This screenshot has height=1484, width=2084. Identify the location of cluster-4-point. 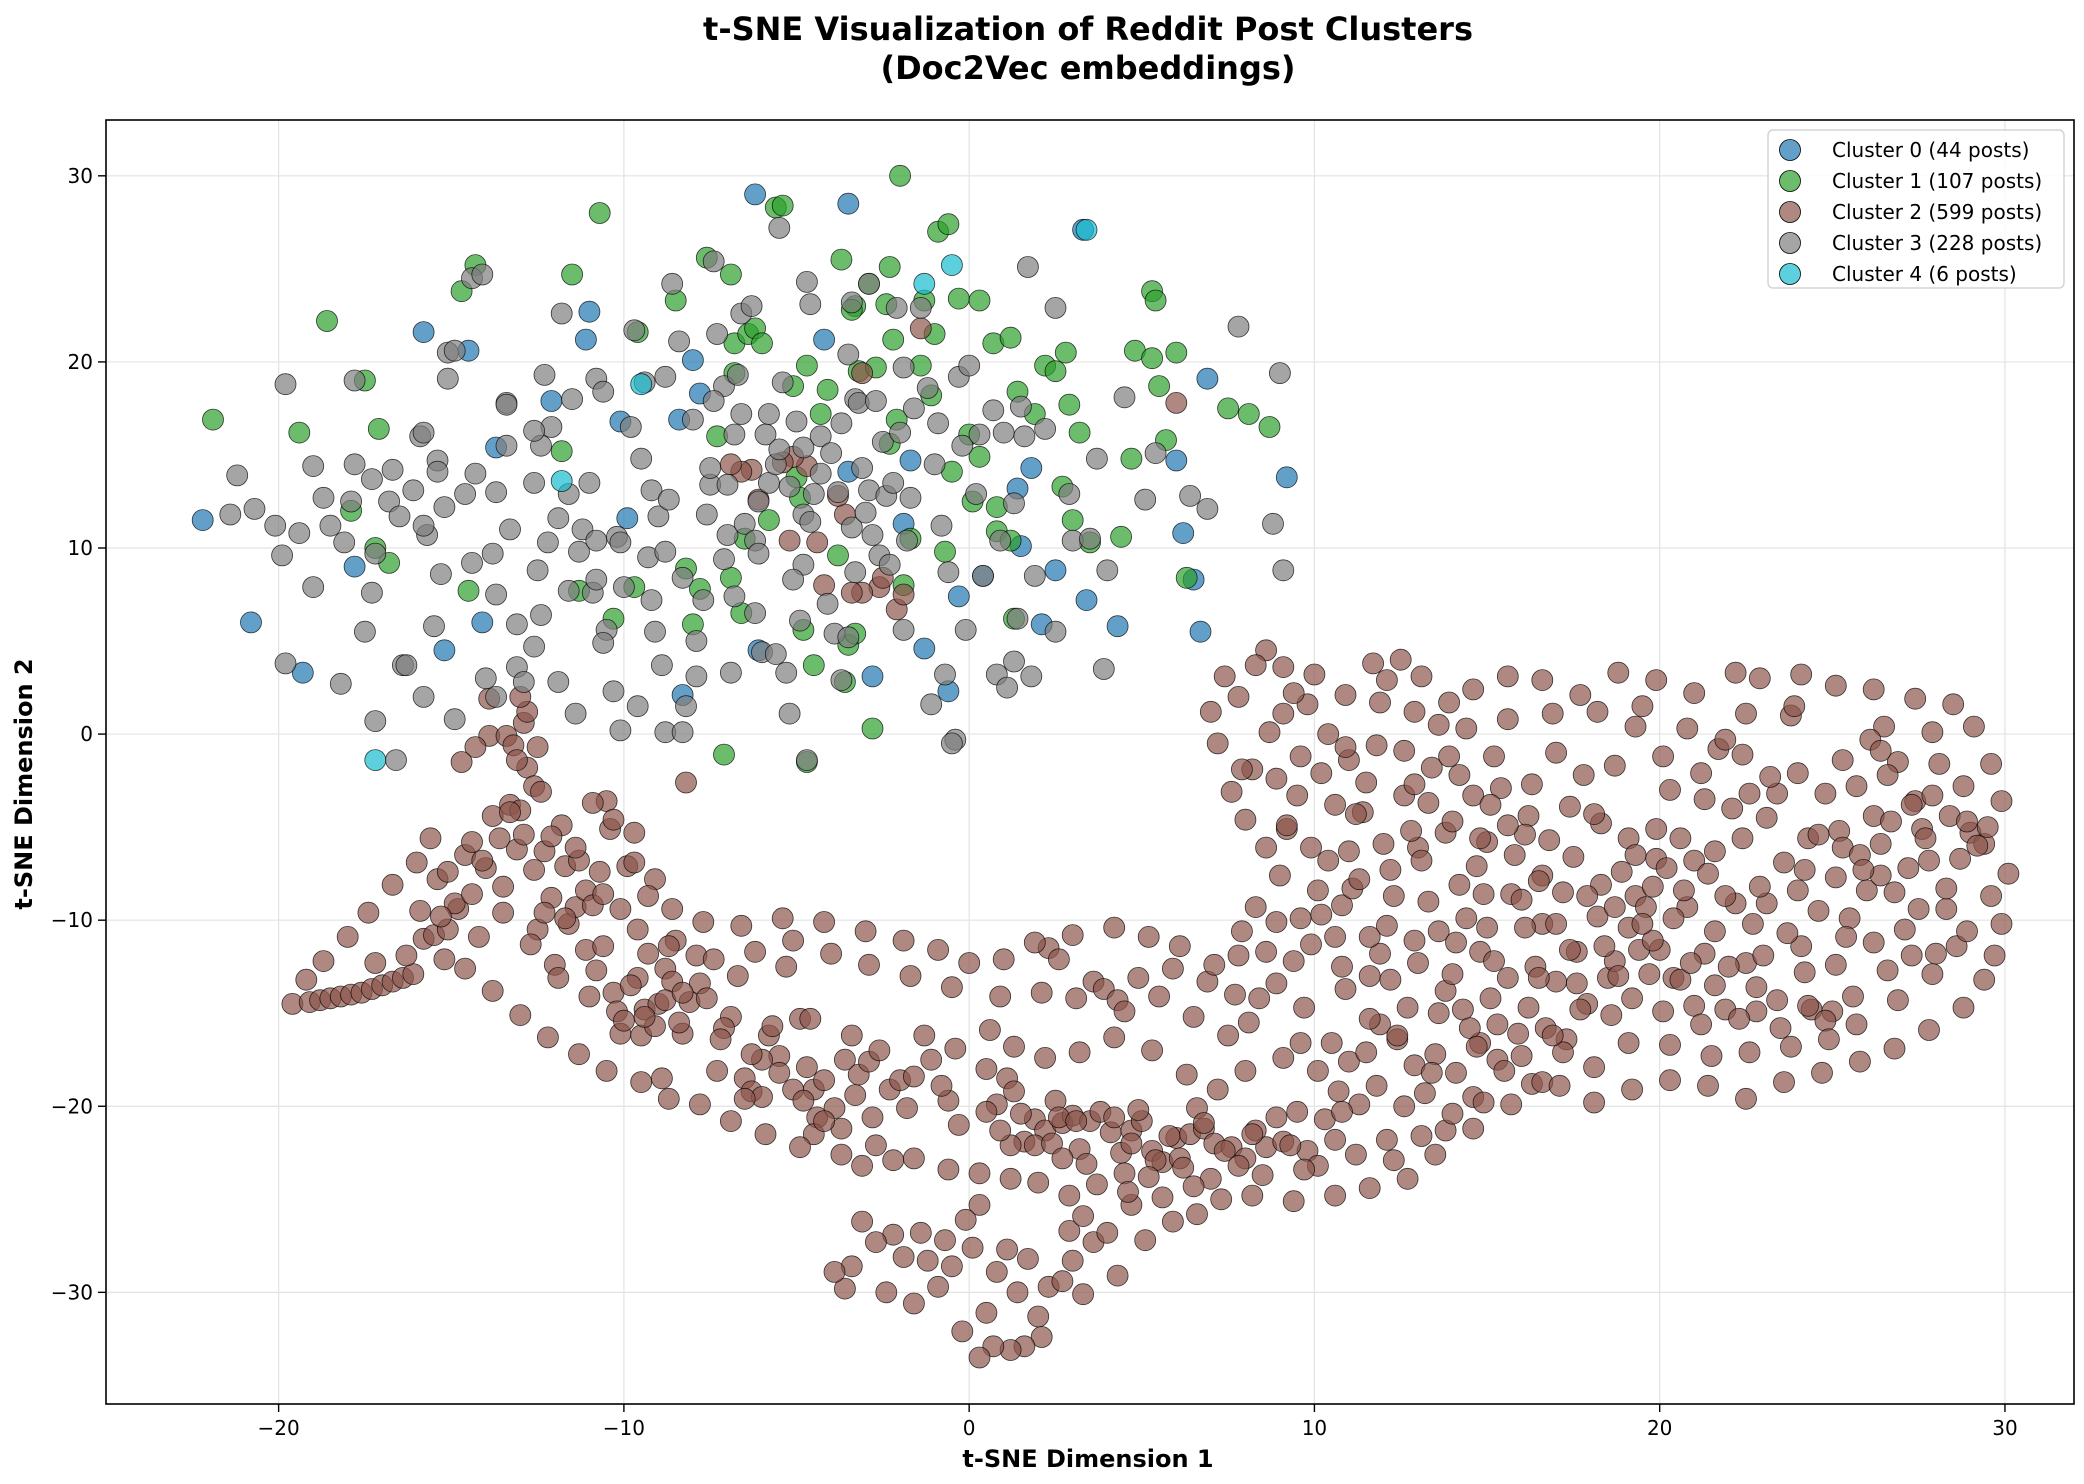
(952, 265).